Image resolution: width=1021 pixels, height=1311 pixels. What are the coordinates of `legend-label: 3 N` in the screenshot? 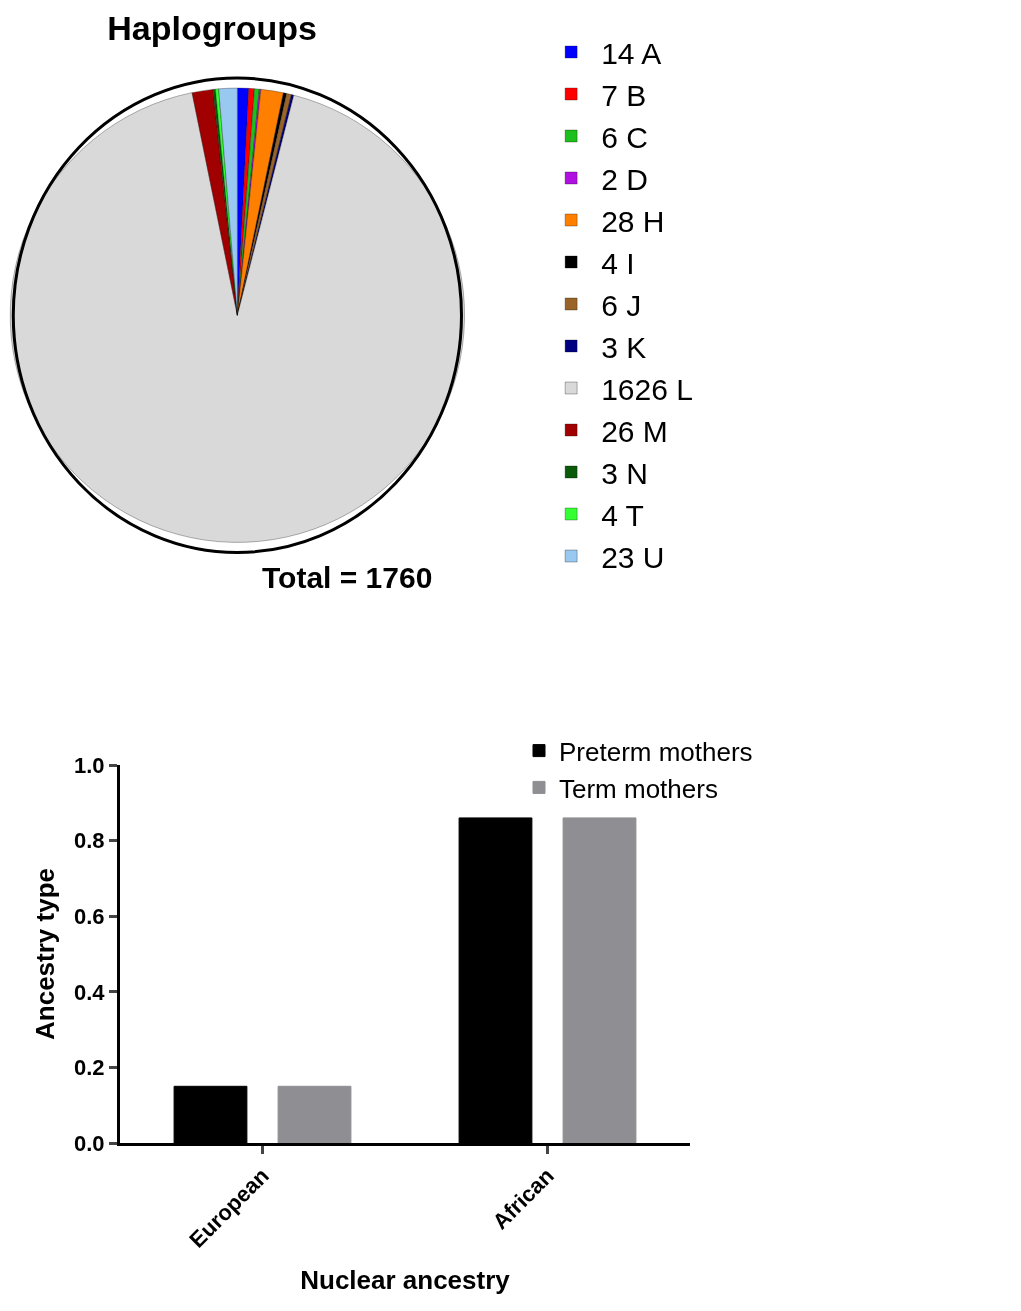 It's located at (624, 473).